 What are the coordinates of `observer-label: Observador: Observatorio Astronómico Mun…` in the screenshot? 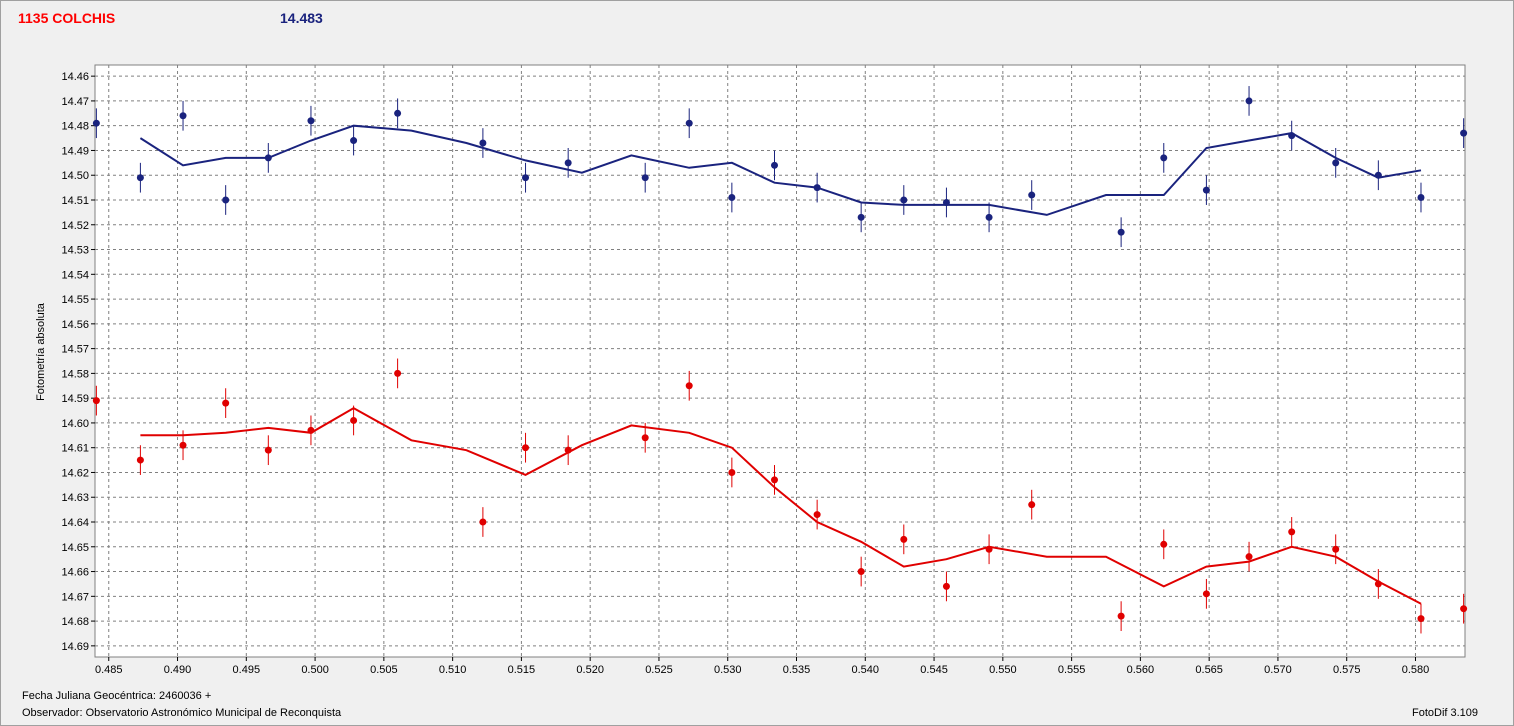 It's located at (182, 713).